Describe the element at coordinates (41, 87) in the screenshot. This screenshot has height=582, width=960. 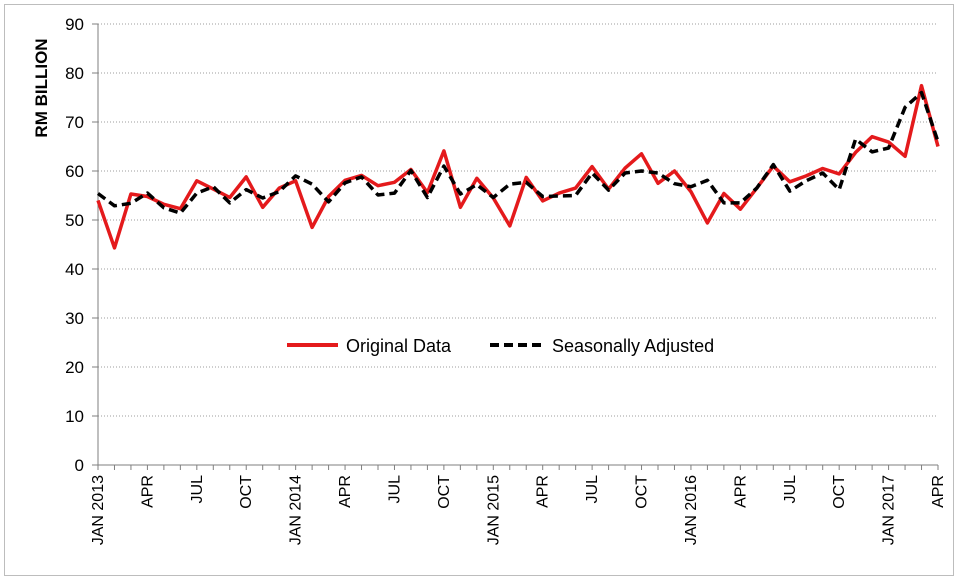
I see `y-axis-title: RM BILLION` at that location.